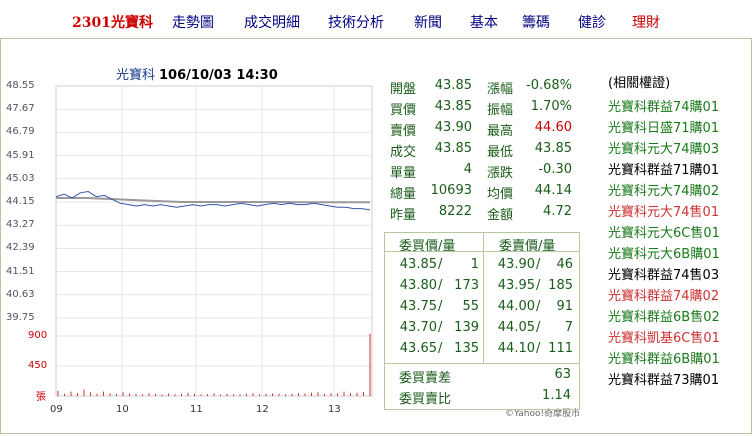 Image resolution: width=754 pixels, height=436 pixels. What do you see at coordinates (482, 363) in the screenshot?
I see `order-book-summary-divider` at bounding box center [482, 363].